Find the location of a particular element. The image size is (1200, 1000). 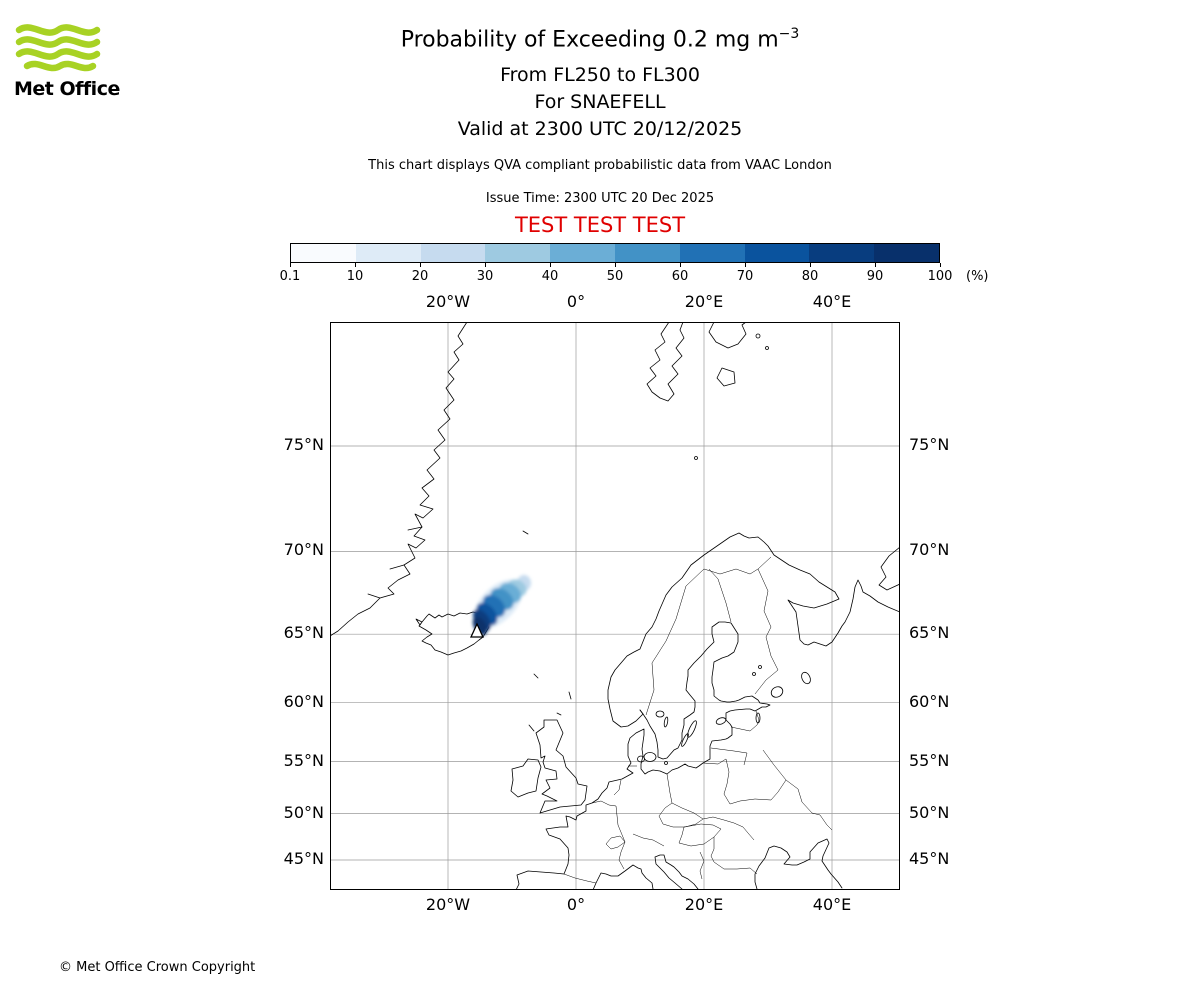

lon-label-top: 40°E is located at coordinates (832, 301).